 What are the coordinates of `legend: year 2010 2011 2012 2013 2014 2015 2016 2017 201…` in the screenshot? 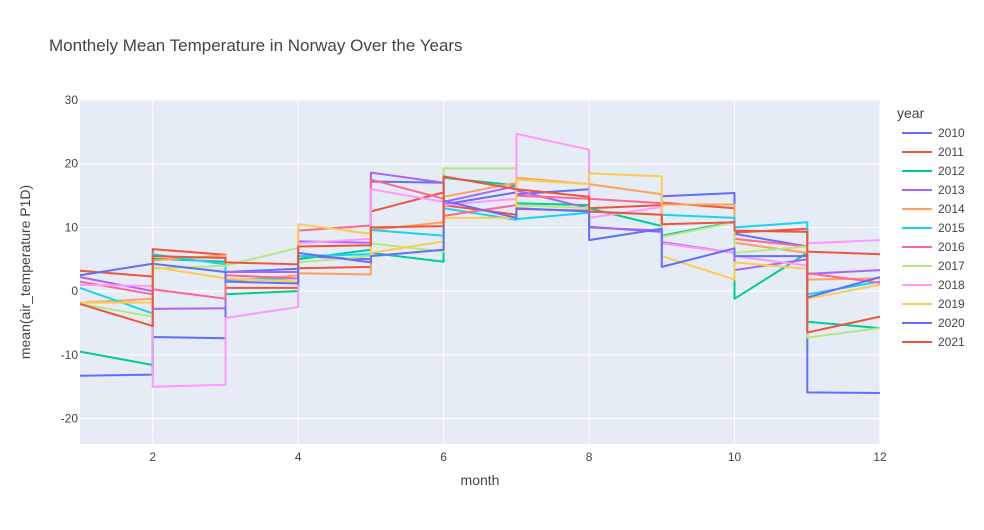 It's located at (931, 227).